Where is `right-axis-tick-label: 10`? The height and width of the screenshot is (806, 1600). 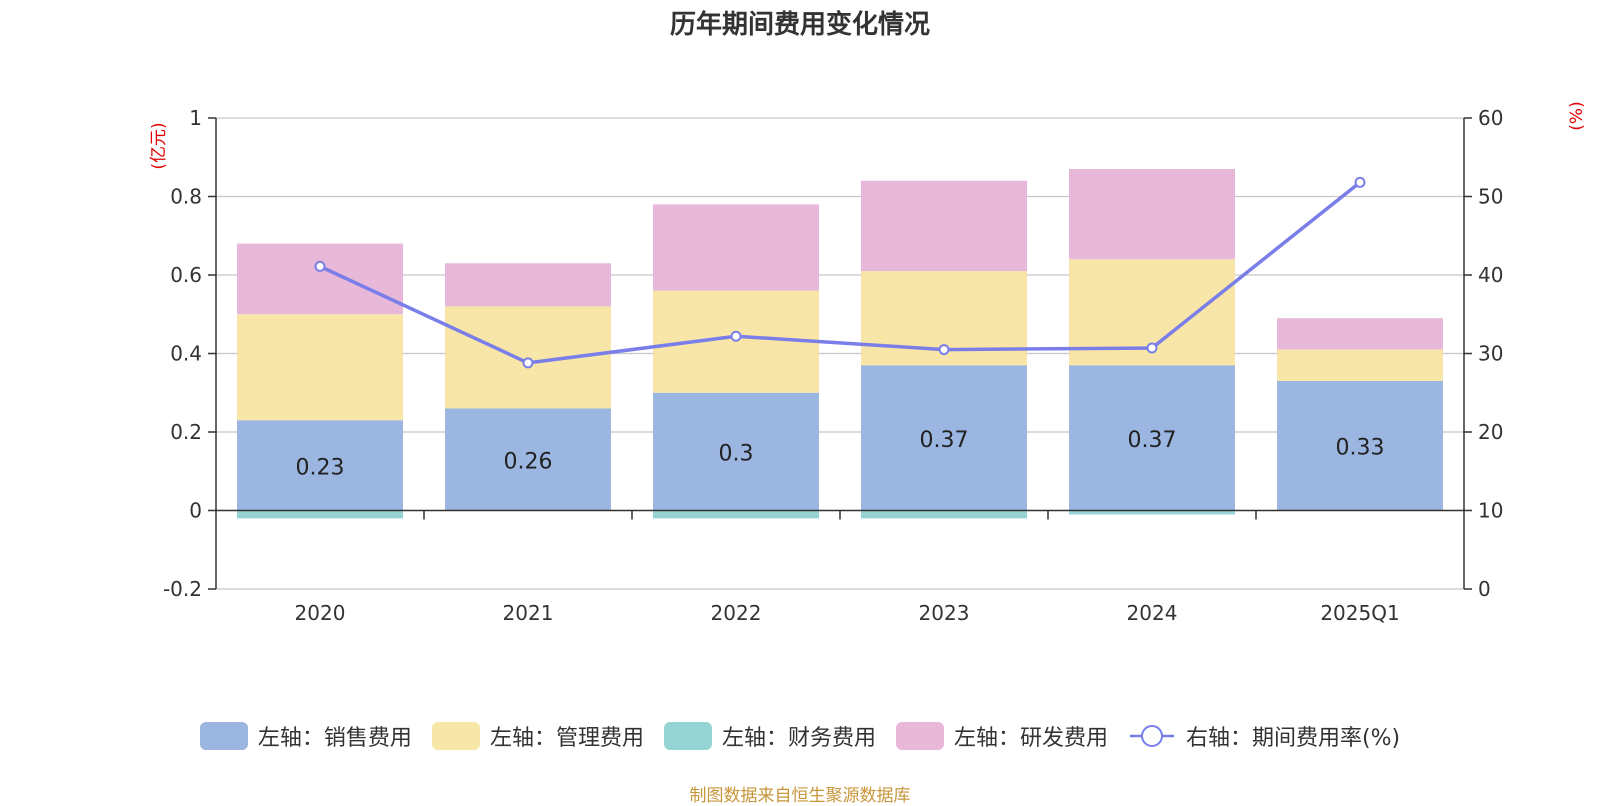 right-axis-tick-label: 10 is located at coordinates (1490, 511).